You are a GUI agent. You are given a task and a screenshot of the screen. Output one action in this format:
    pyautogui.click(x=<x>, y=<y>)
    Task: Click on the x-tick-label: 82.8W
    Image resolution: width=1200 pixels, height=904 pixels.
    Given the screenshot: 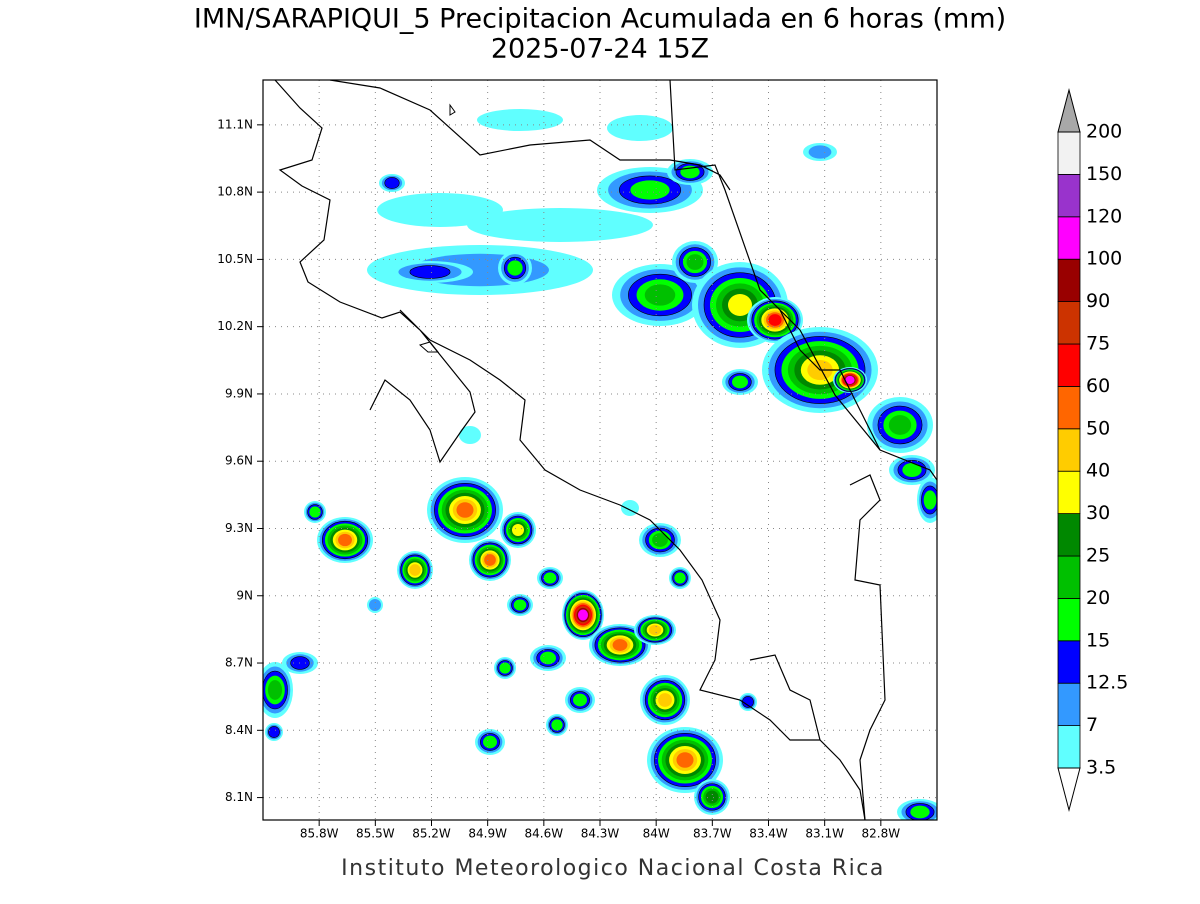 What is the action you would take?
    pyautogui.click(x=881, y=834)
    